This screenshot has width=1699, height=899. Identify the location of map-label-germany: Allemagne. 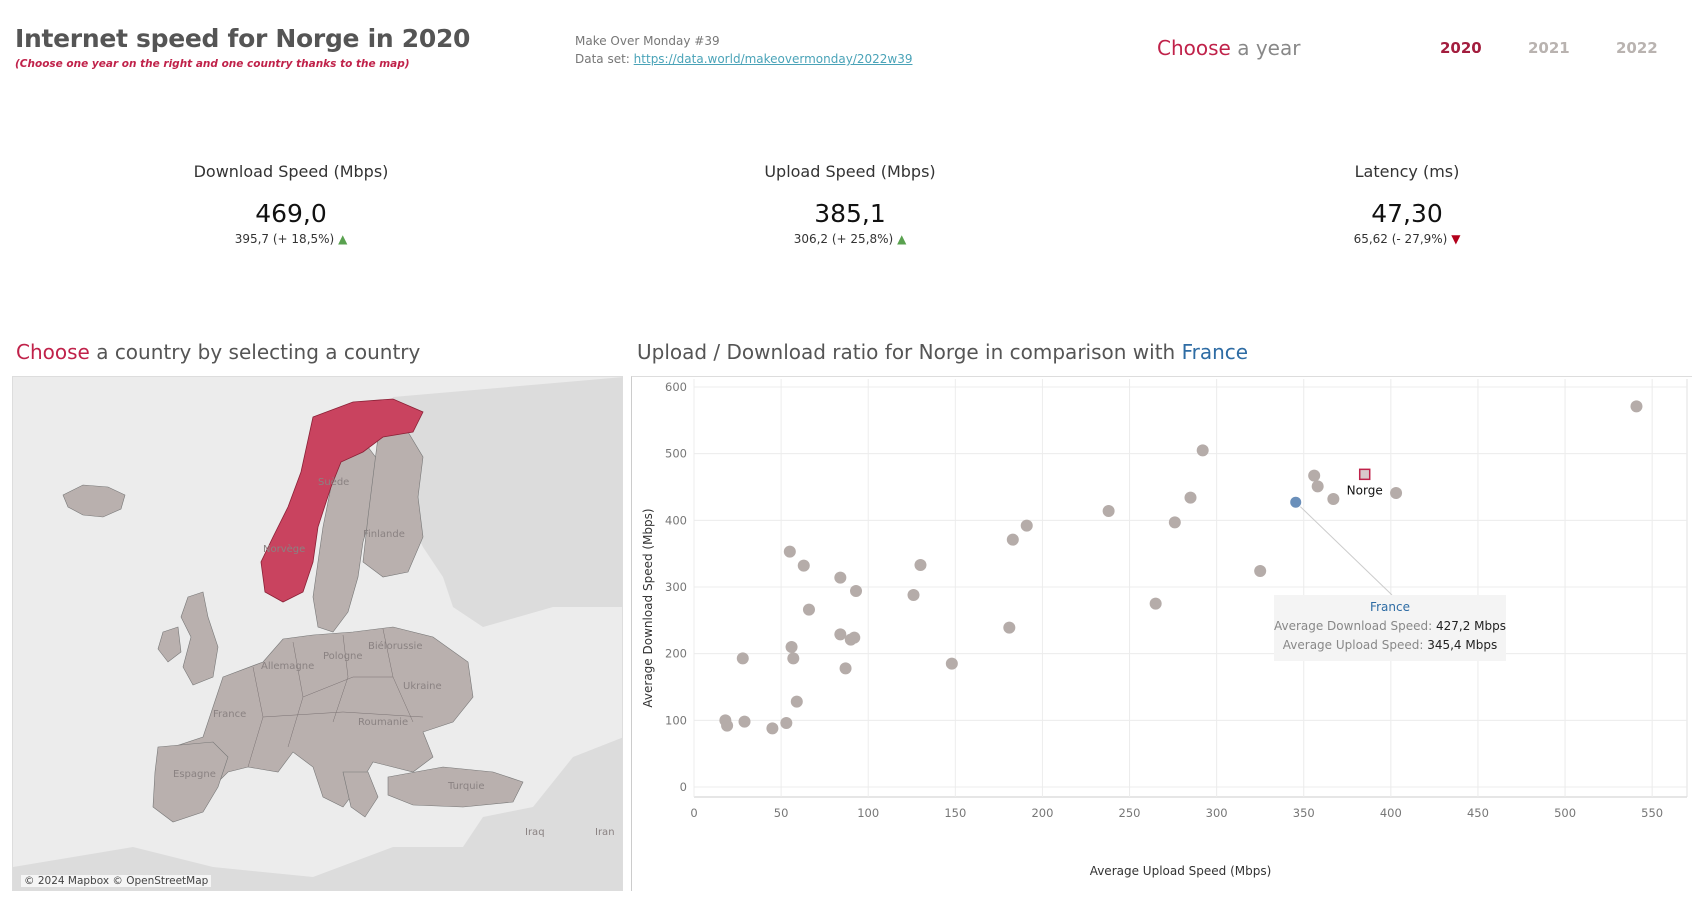
(287, 666).